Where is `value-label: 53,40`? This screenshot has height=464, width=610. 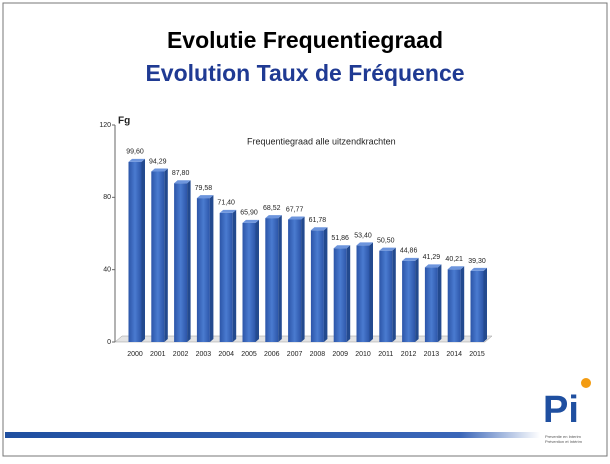 value-label: 53,40 is located at coordinates (363, 235).